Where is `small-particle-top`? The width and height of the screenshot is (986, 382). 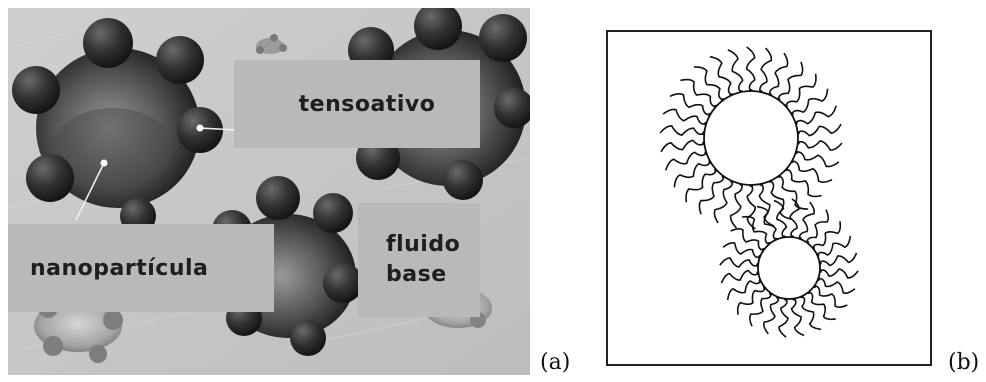
small-particle-top is located at coordinates (271, 44).